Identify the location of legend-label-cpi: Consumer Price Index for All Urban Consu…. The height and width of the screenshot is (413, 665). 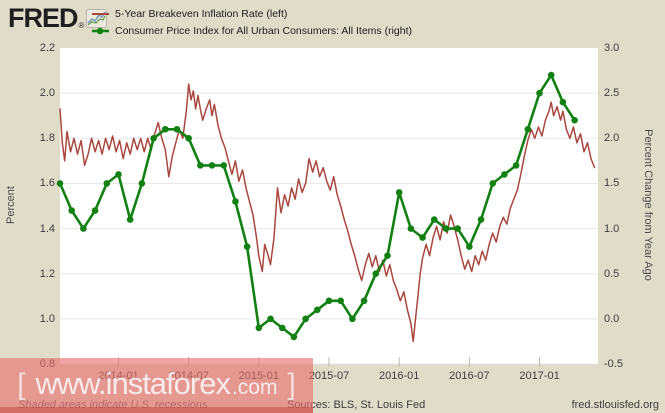
(264, 30).